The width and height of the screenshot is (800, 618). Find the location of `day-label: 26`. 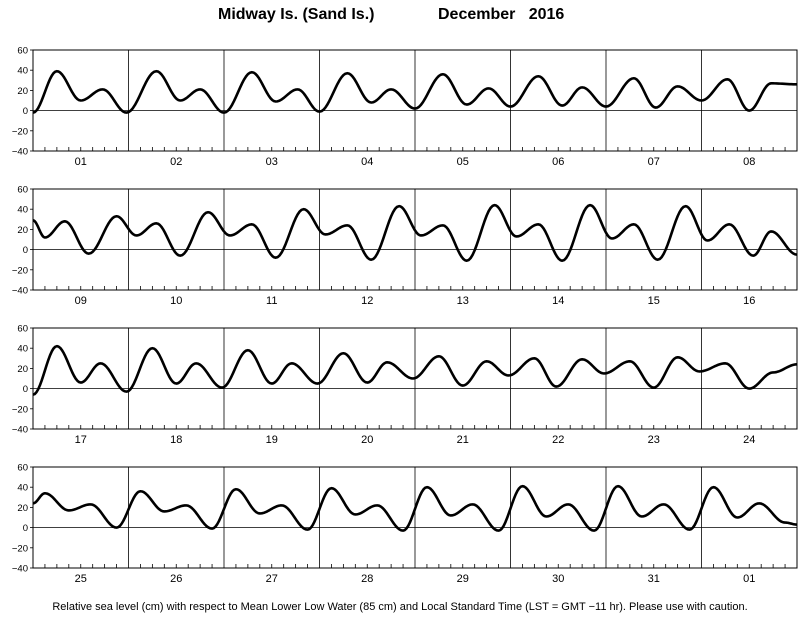

day-label: 26 is located at coordinates (176, 579).